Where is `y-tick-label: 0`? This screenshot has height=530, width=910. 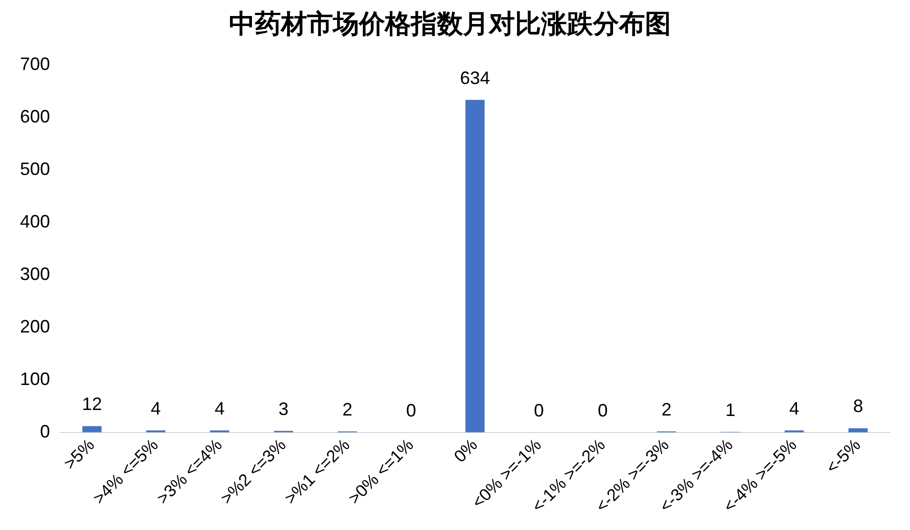 y-tick-label: 0 is located at coordinates (45, 431).